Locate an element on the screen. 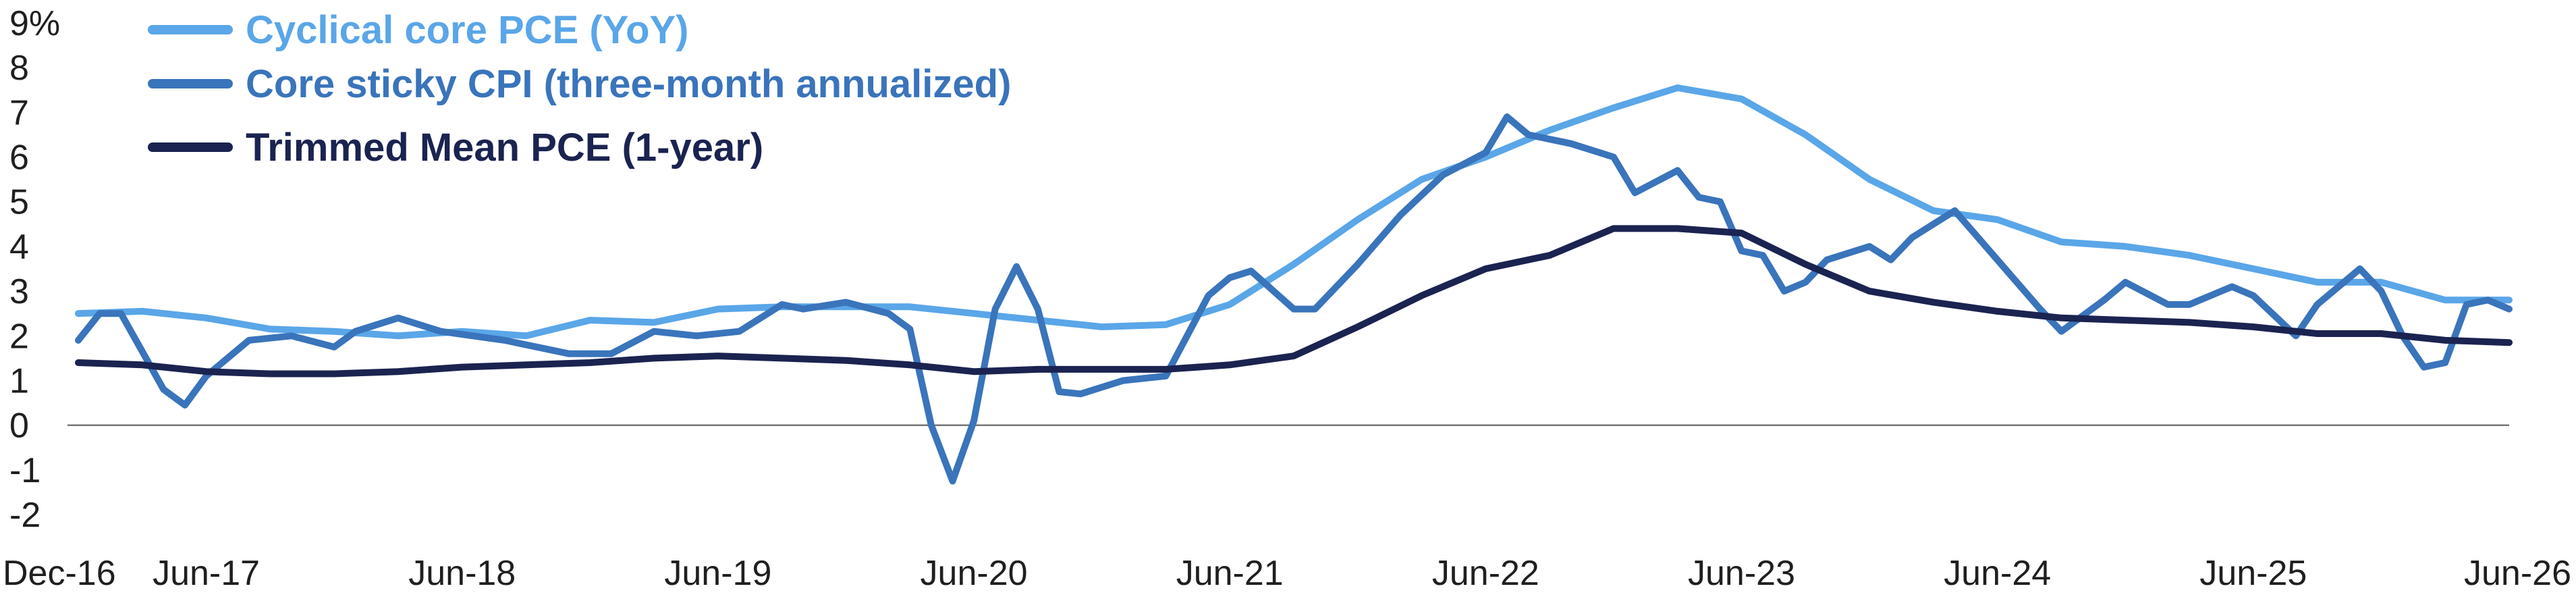  y-tick-label: 1 is located at coordinates (19, 381).